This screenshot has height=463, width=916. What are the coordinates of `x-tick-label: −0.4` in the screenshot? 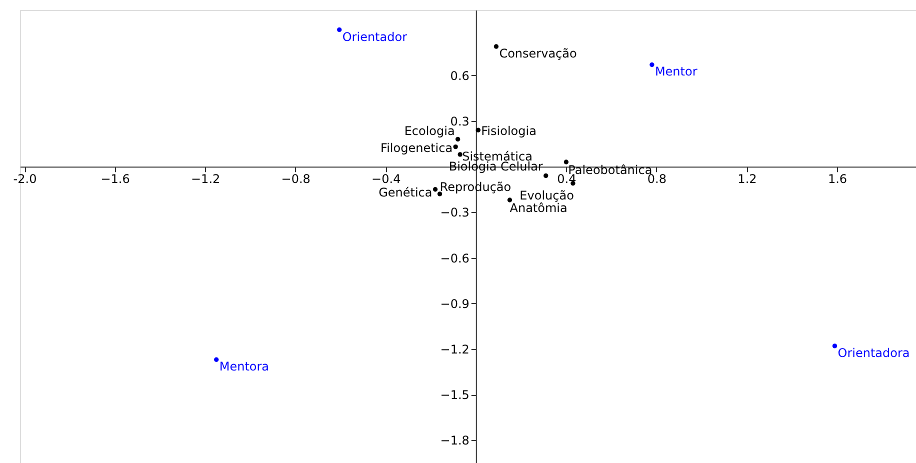 It's located at (386, 179).